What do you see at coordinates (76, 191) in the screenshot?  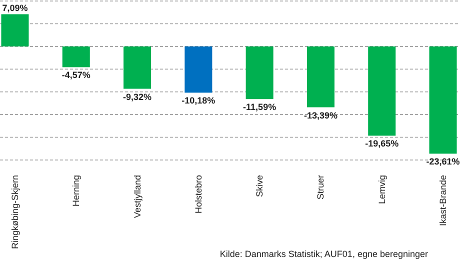 I see `x-tick-label: Herning` at bounding box center [76, 191].